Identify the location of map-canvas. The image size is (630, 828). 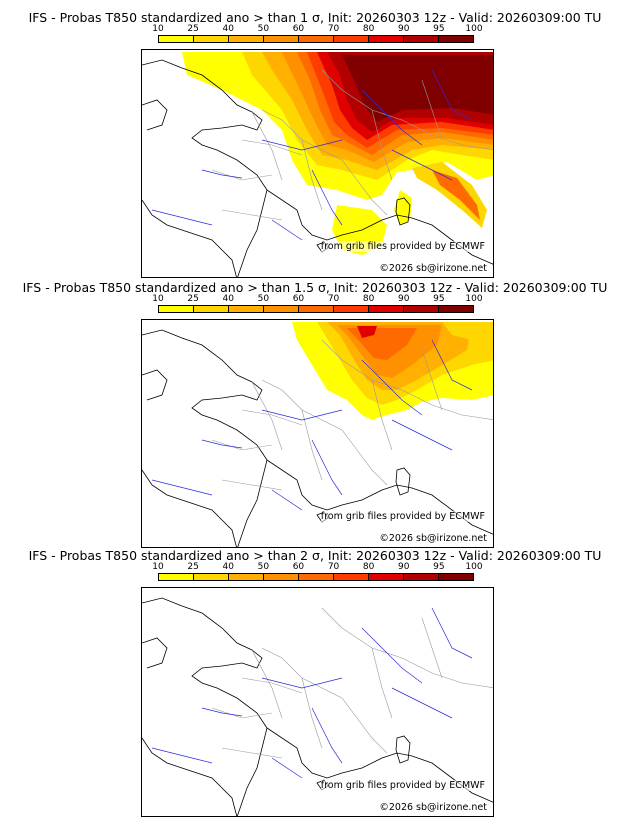
(317, 706).